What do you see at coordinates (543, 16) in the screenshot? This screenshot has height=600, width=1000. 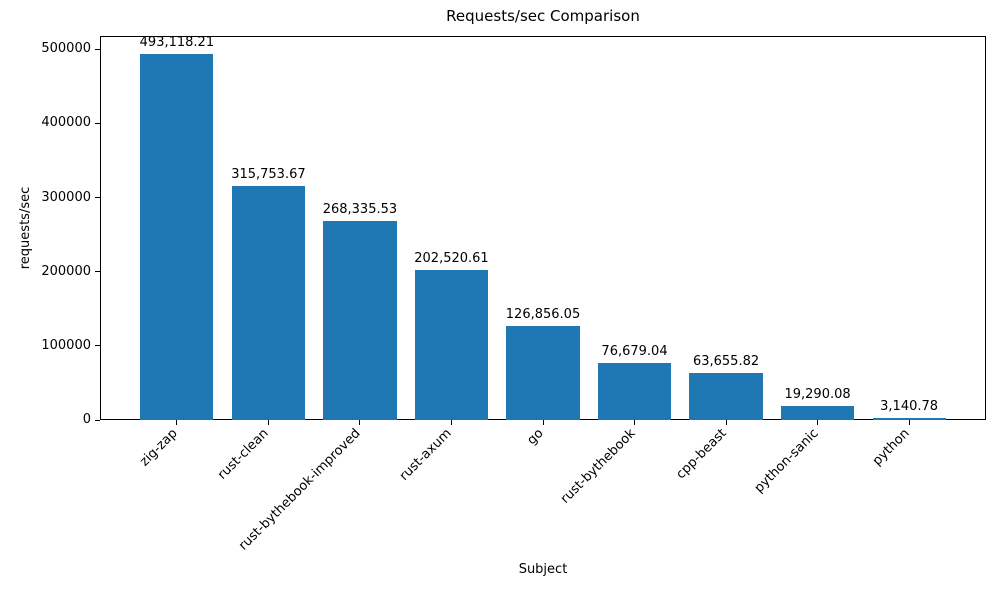 I see `chart-title: Requests/sec Comparison` at bounding box center [543, 16].